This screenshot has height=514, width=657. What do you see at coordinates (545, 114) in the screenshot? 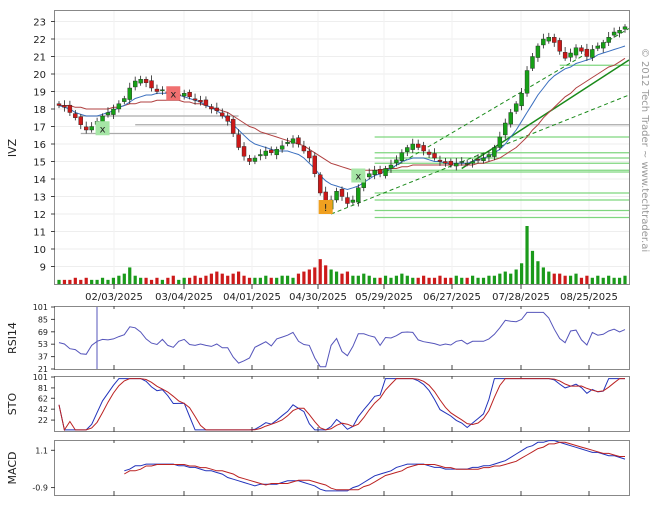
I see `trend-line` at bounding box center [545, 114].